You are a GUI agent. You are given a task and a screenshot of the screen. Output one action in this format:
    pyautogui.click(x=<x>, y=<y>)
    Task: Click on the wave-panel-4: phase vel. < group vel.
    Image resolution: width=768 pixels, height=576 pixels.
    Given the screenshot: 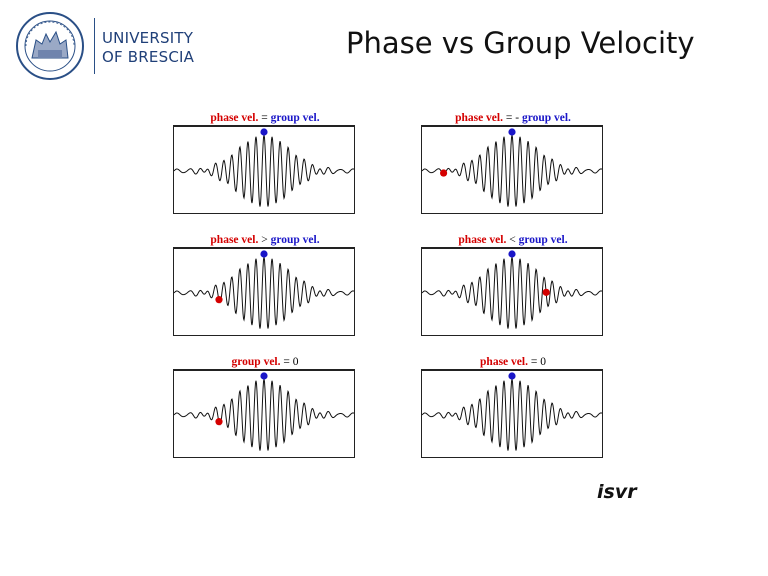 What is the action you would take?
    pyautogui.click(x=513, y=285)
    